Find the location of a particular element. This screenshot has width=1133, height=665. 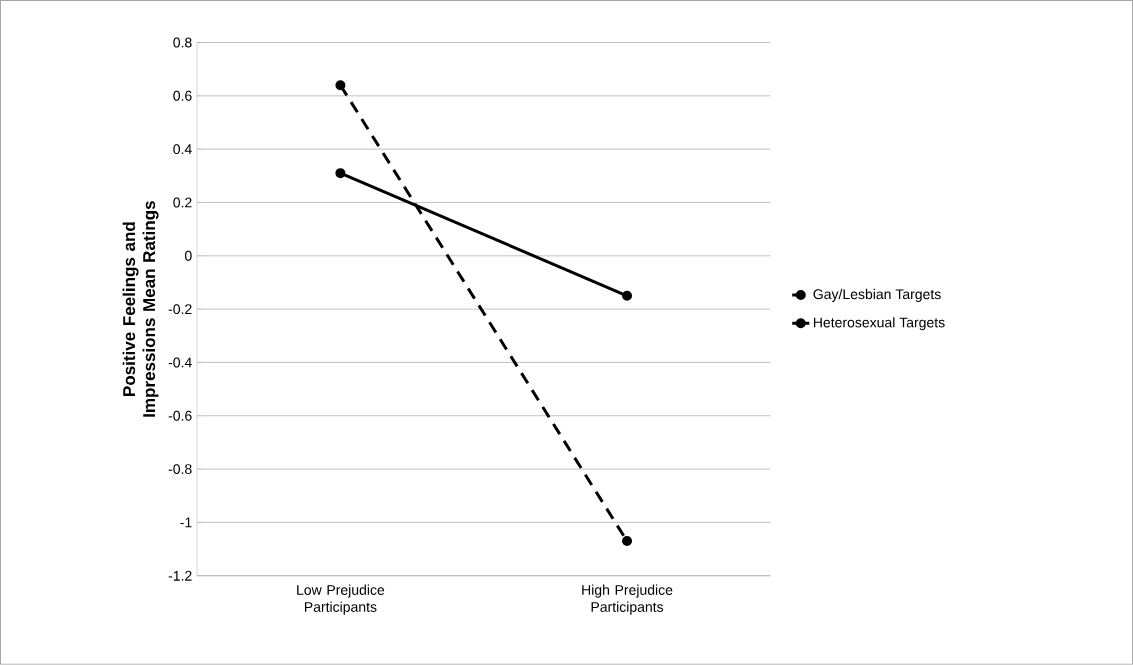

x-tick-label: High Prejudice Participants is located at coordinates (627, 599).